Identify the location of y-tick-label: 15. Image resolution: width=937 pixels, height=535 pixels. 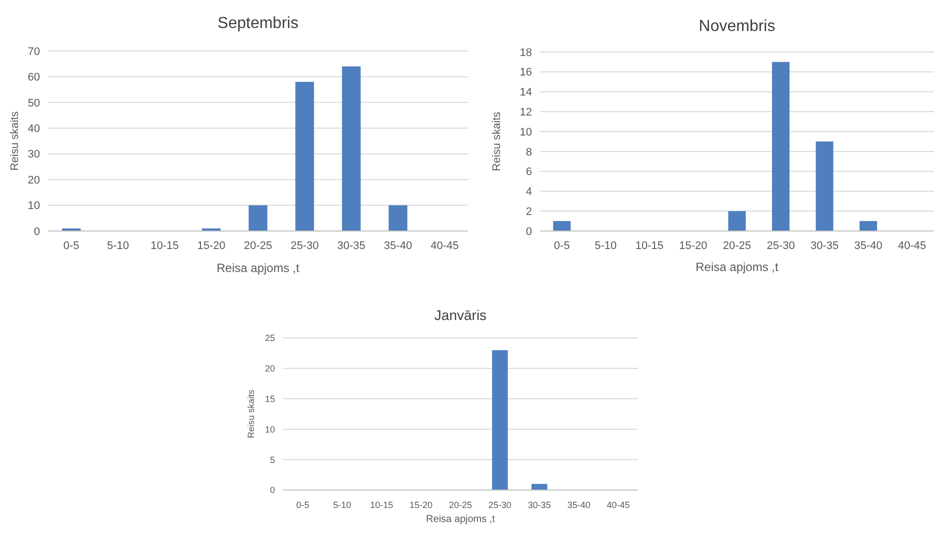
(269, 399).